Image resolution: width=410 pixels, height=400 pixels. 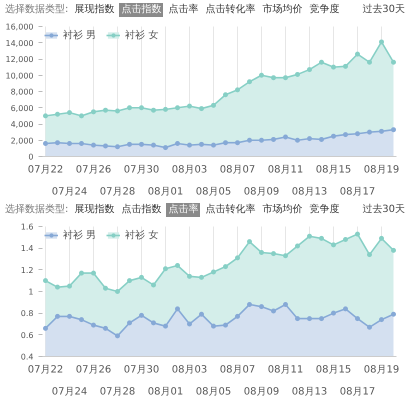 I want to click on y-tick-label: 2,000, so click(x=22, y=141).